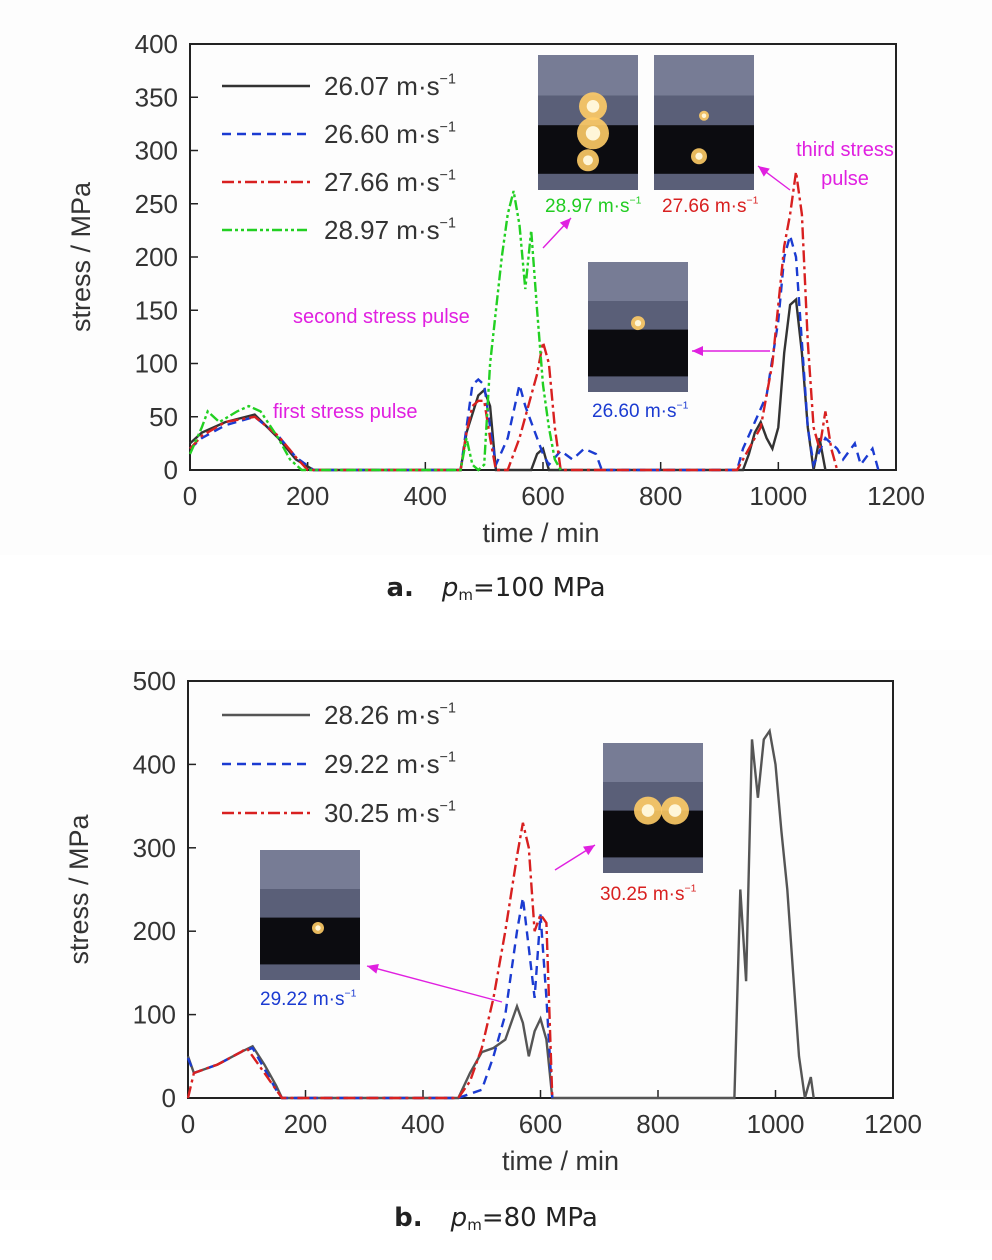 This screenshot has width=992, height=1260. Describe the element at coordinates (156, 364) in the screenshot. I see `y-tick-label-2: 100` at that location.